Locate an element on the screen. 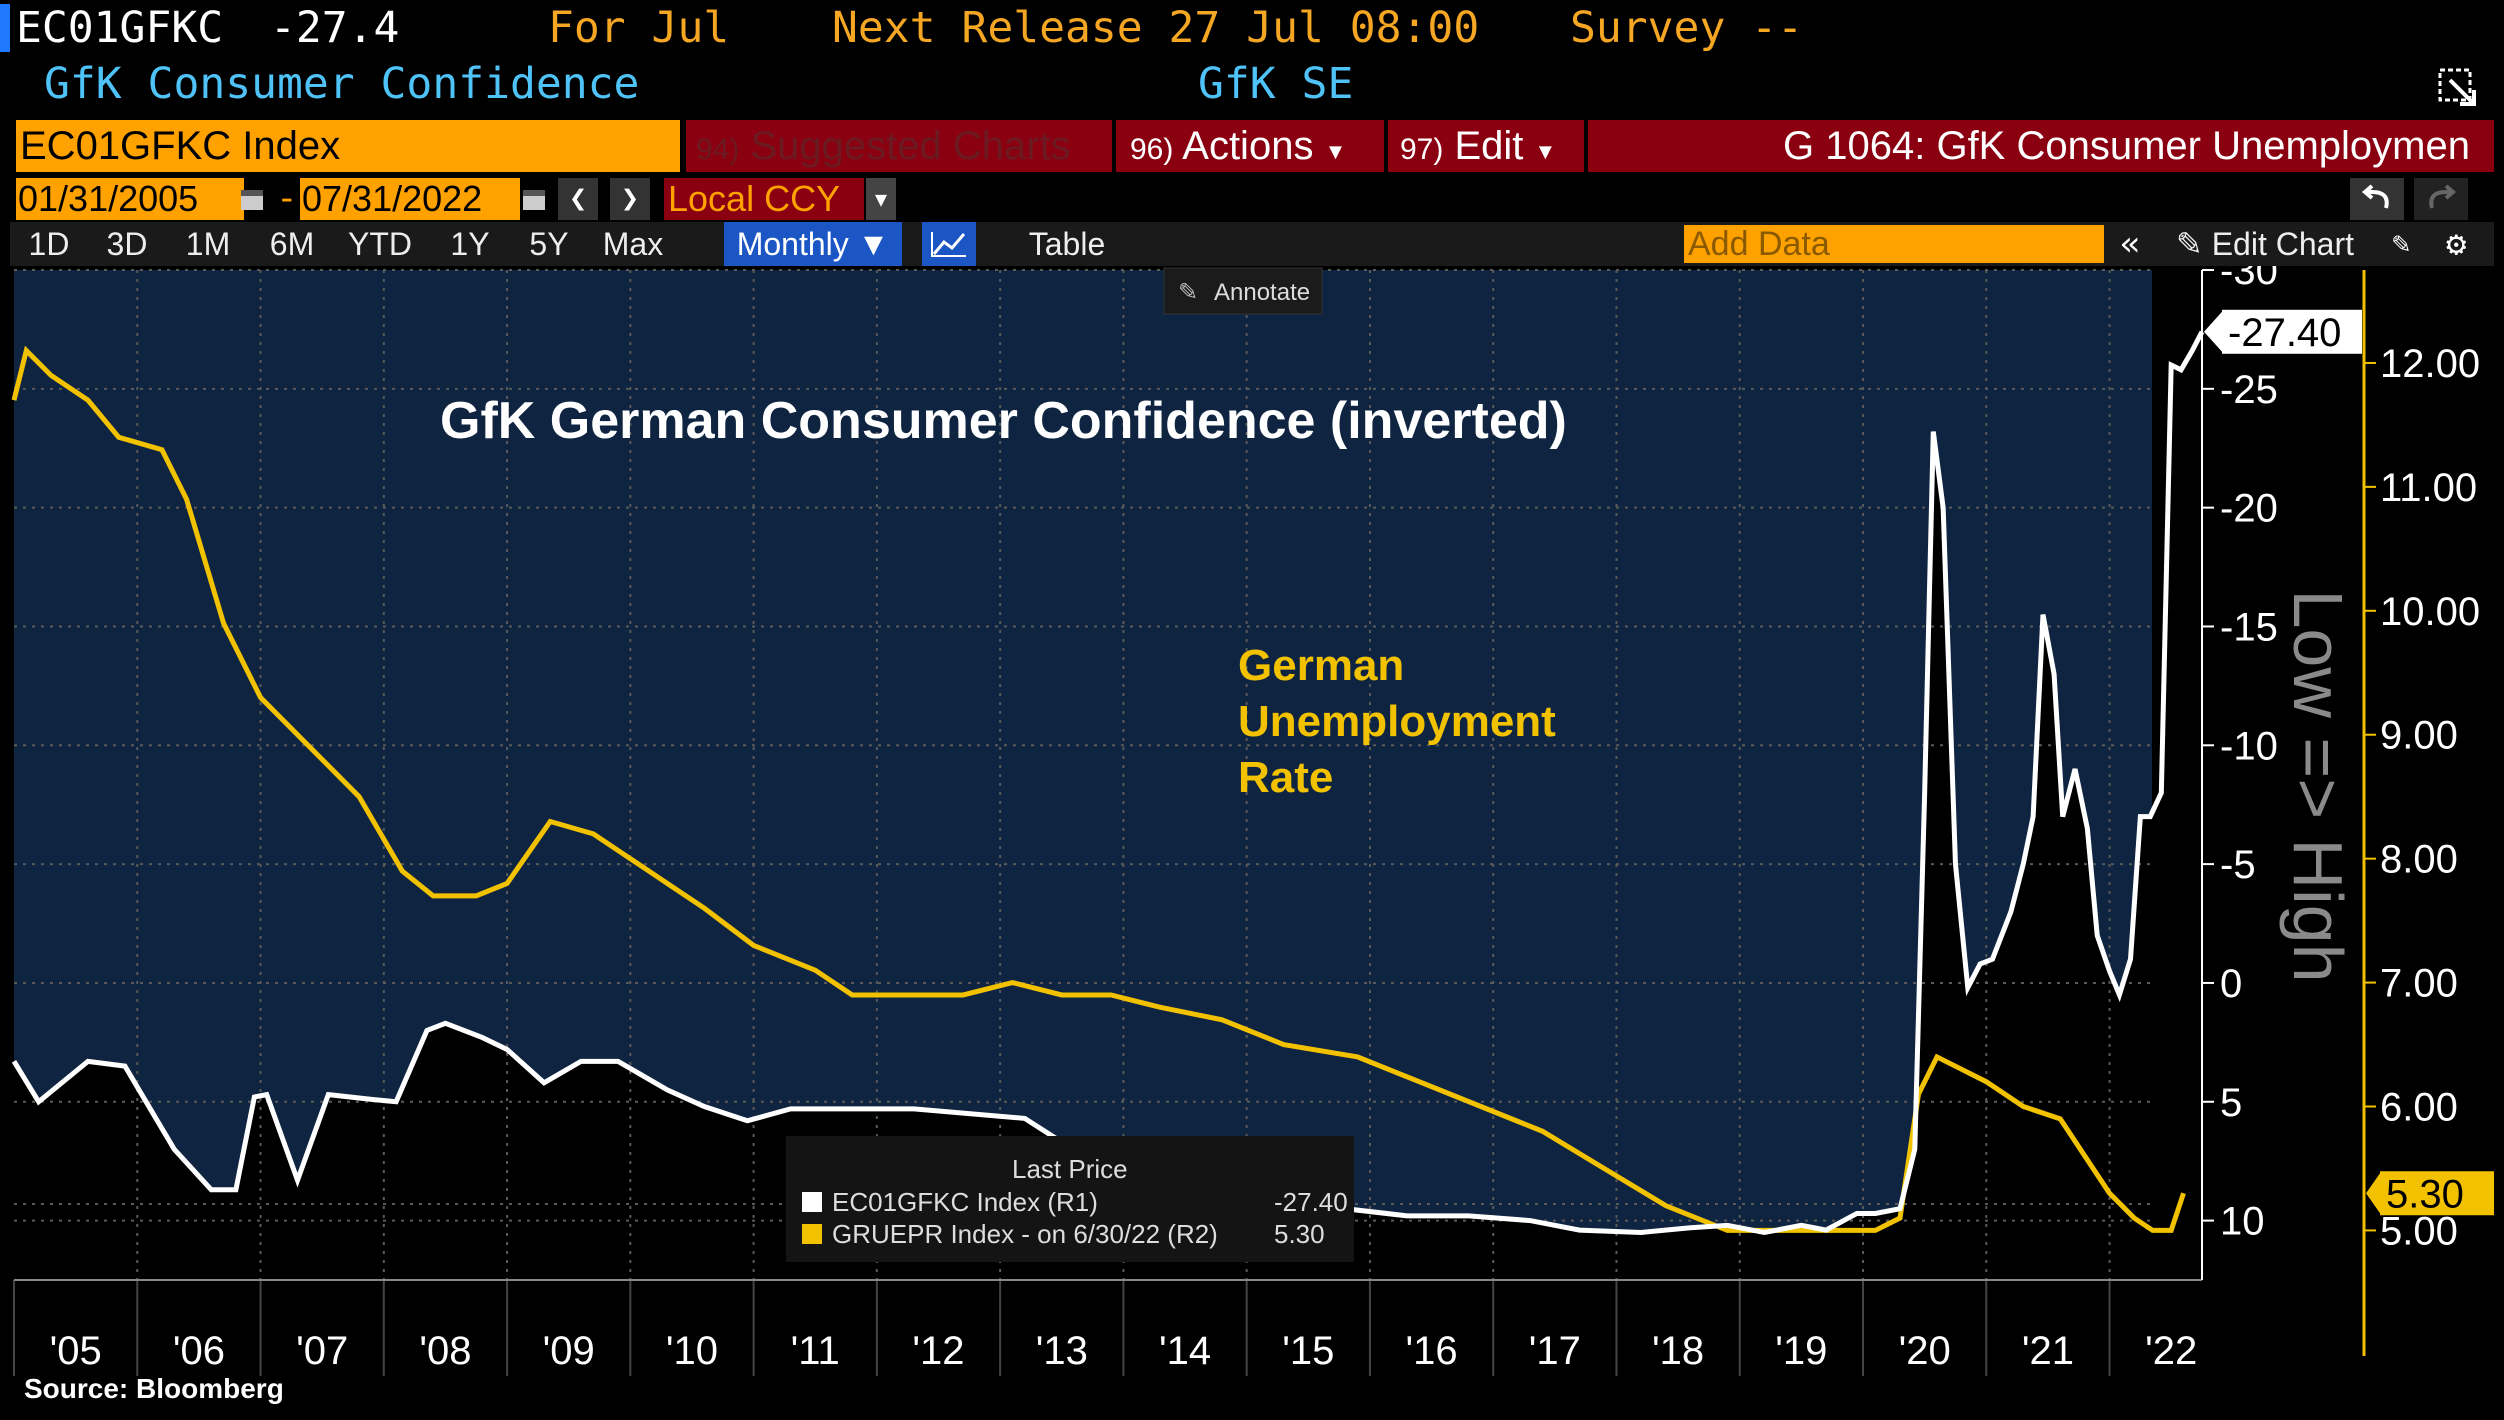 The width and height of the screenshot is (2504, 1420). edit-chart-label: Edit Chart is located at coordinates (2282, 244).